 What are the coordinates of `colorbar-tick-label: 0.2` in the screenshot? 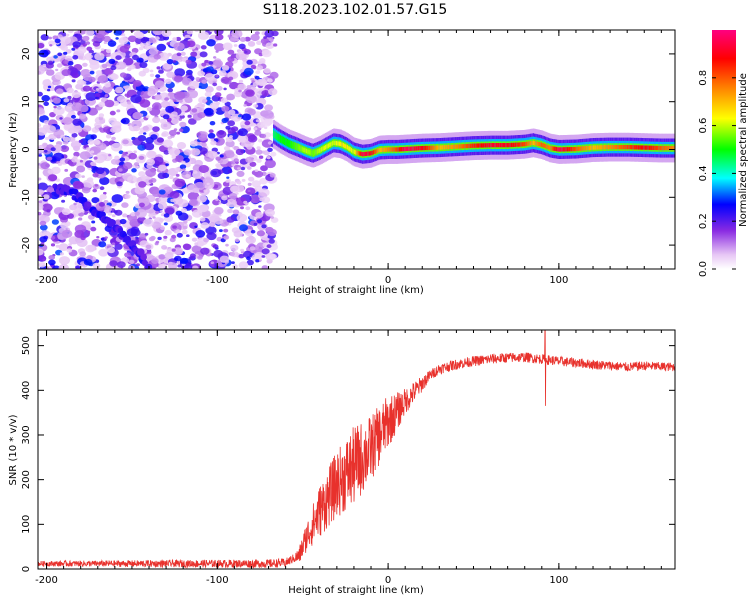 It's located at (703, 221).